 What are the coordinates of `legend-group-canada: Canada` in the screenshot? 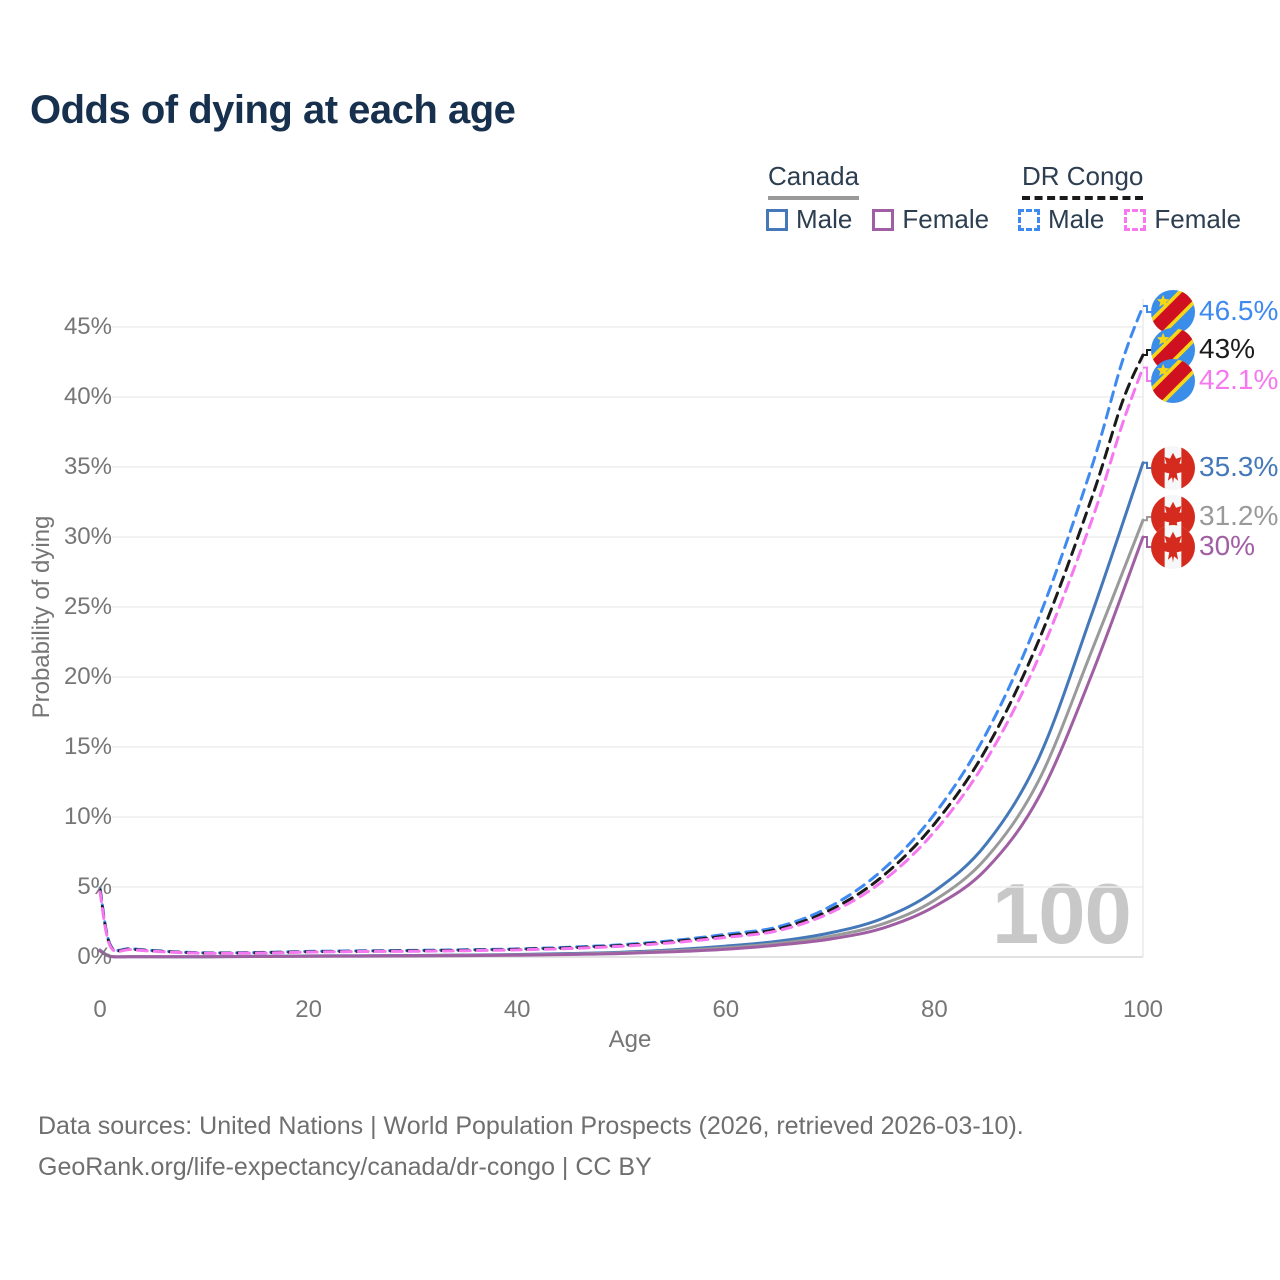 It's located at (814, 180).